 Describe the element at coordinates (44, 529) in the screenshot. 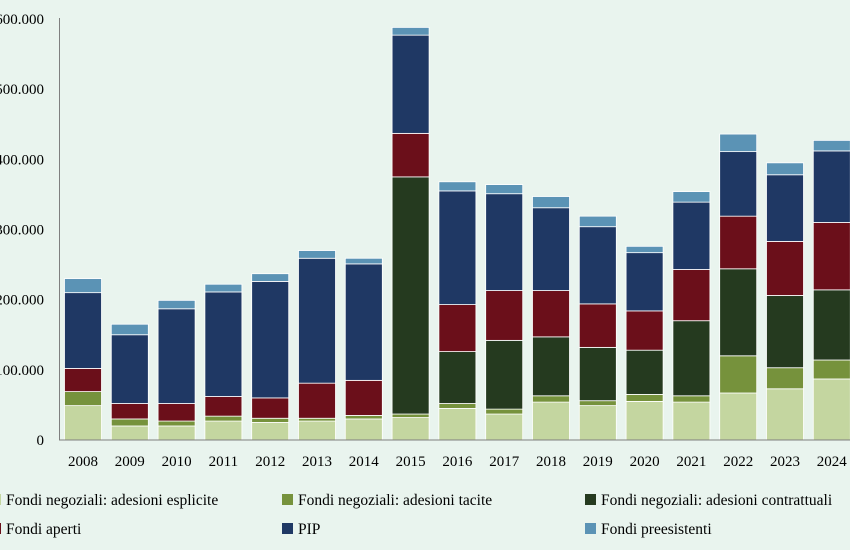

I see `legend-label: Fondi aperti` at that location.